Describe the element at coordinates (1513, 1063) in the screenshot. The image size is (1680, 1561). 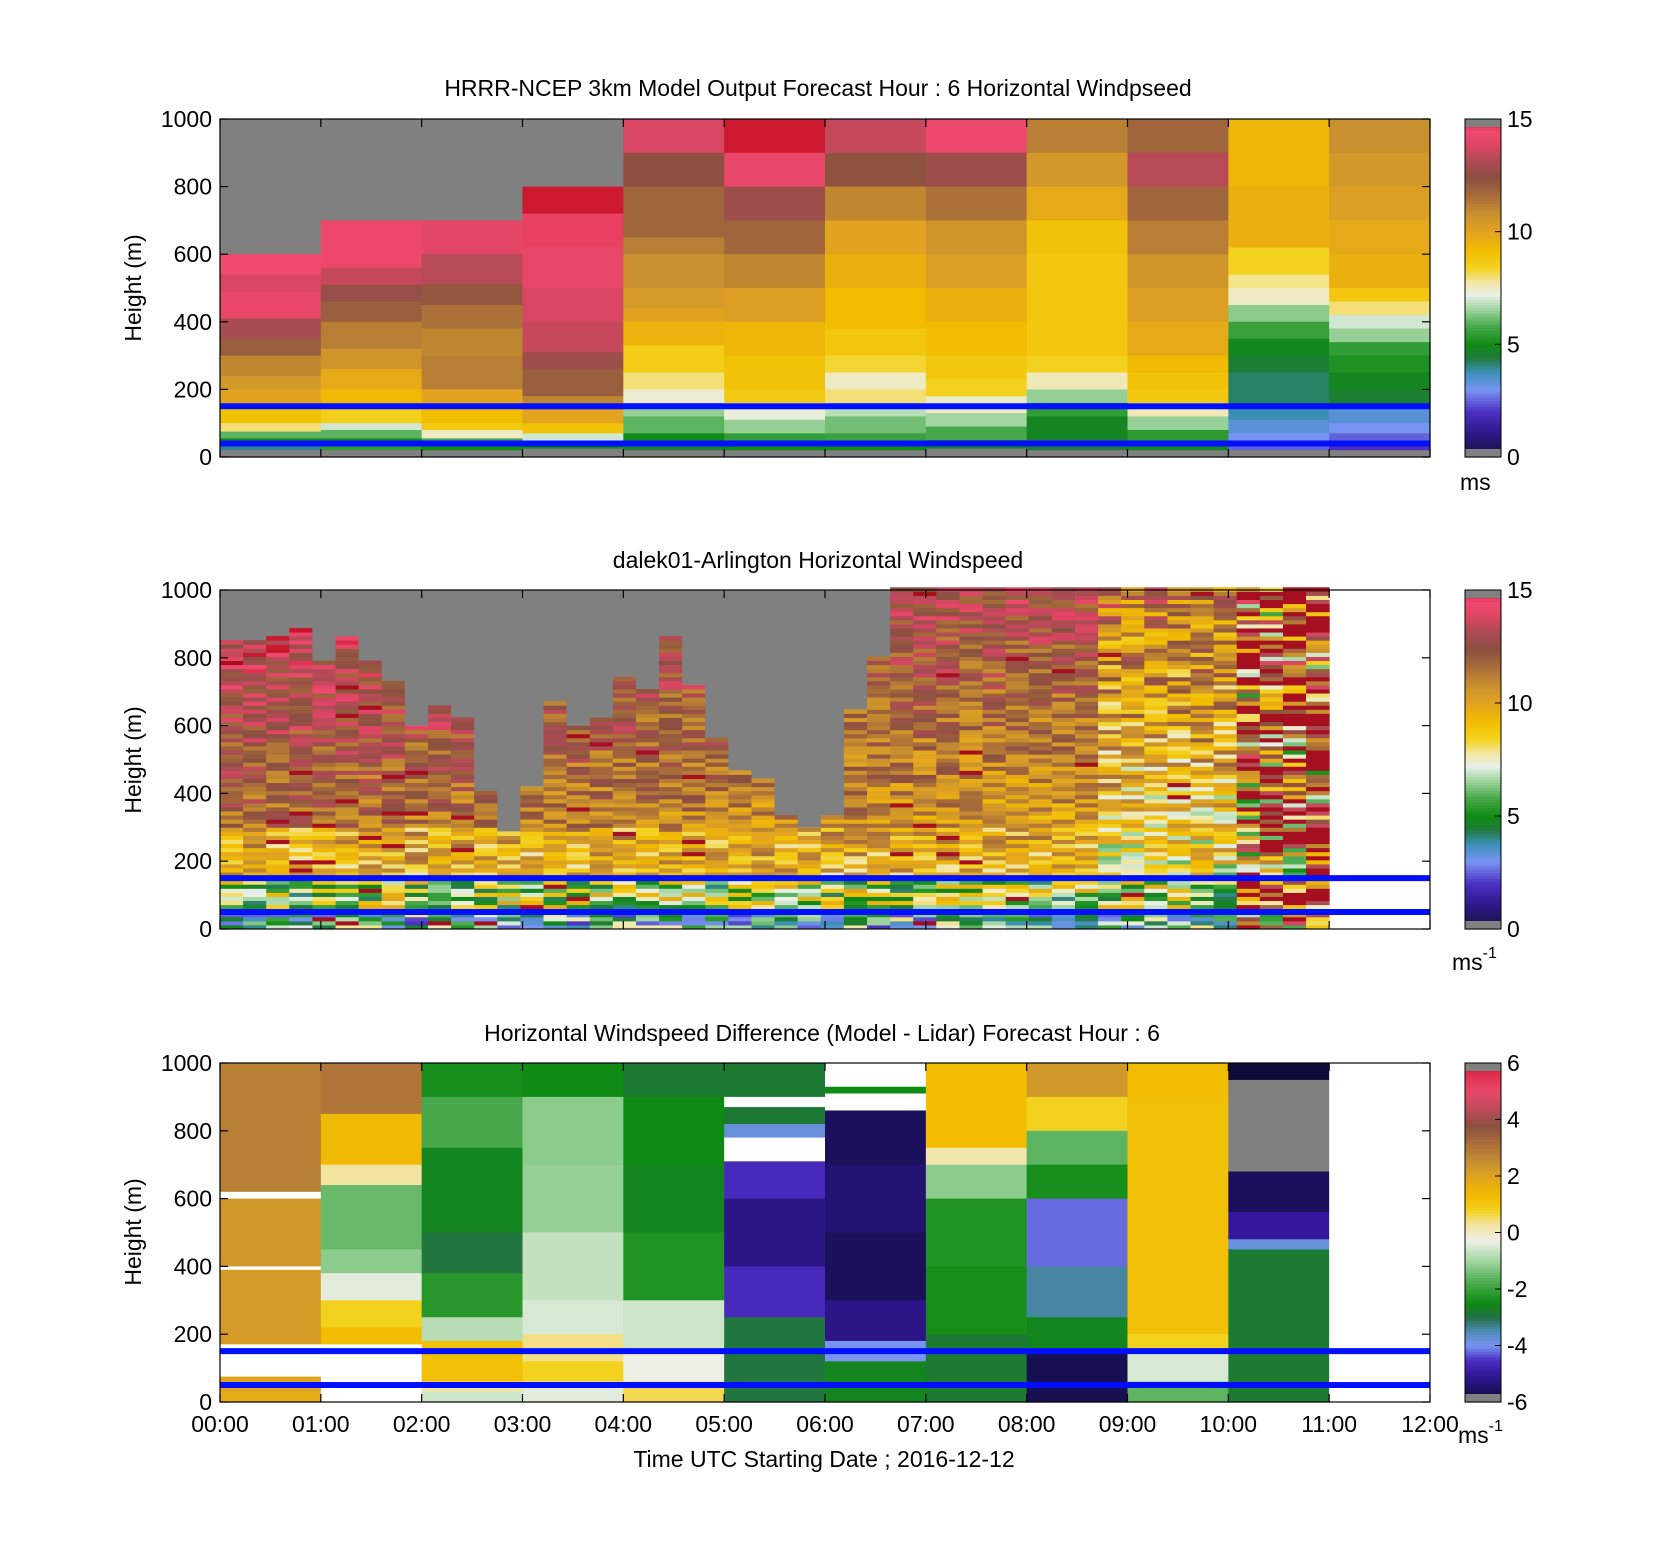
I see `panel-difference-colorbar-tick-label: 6` at that location.